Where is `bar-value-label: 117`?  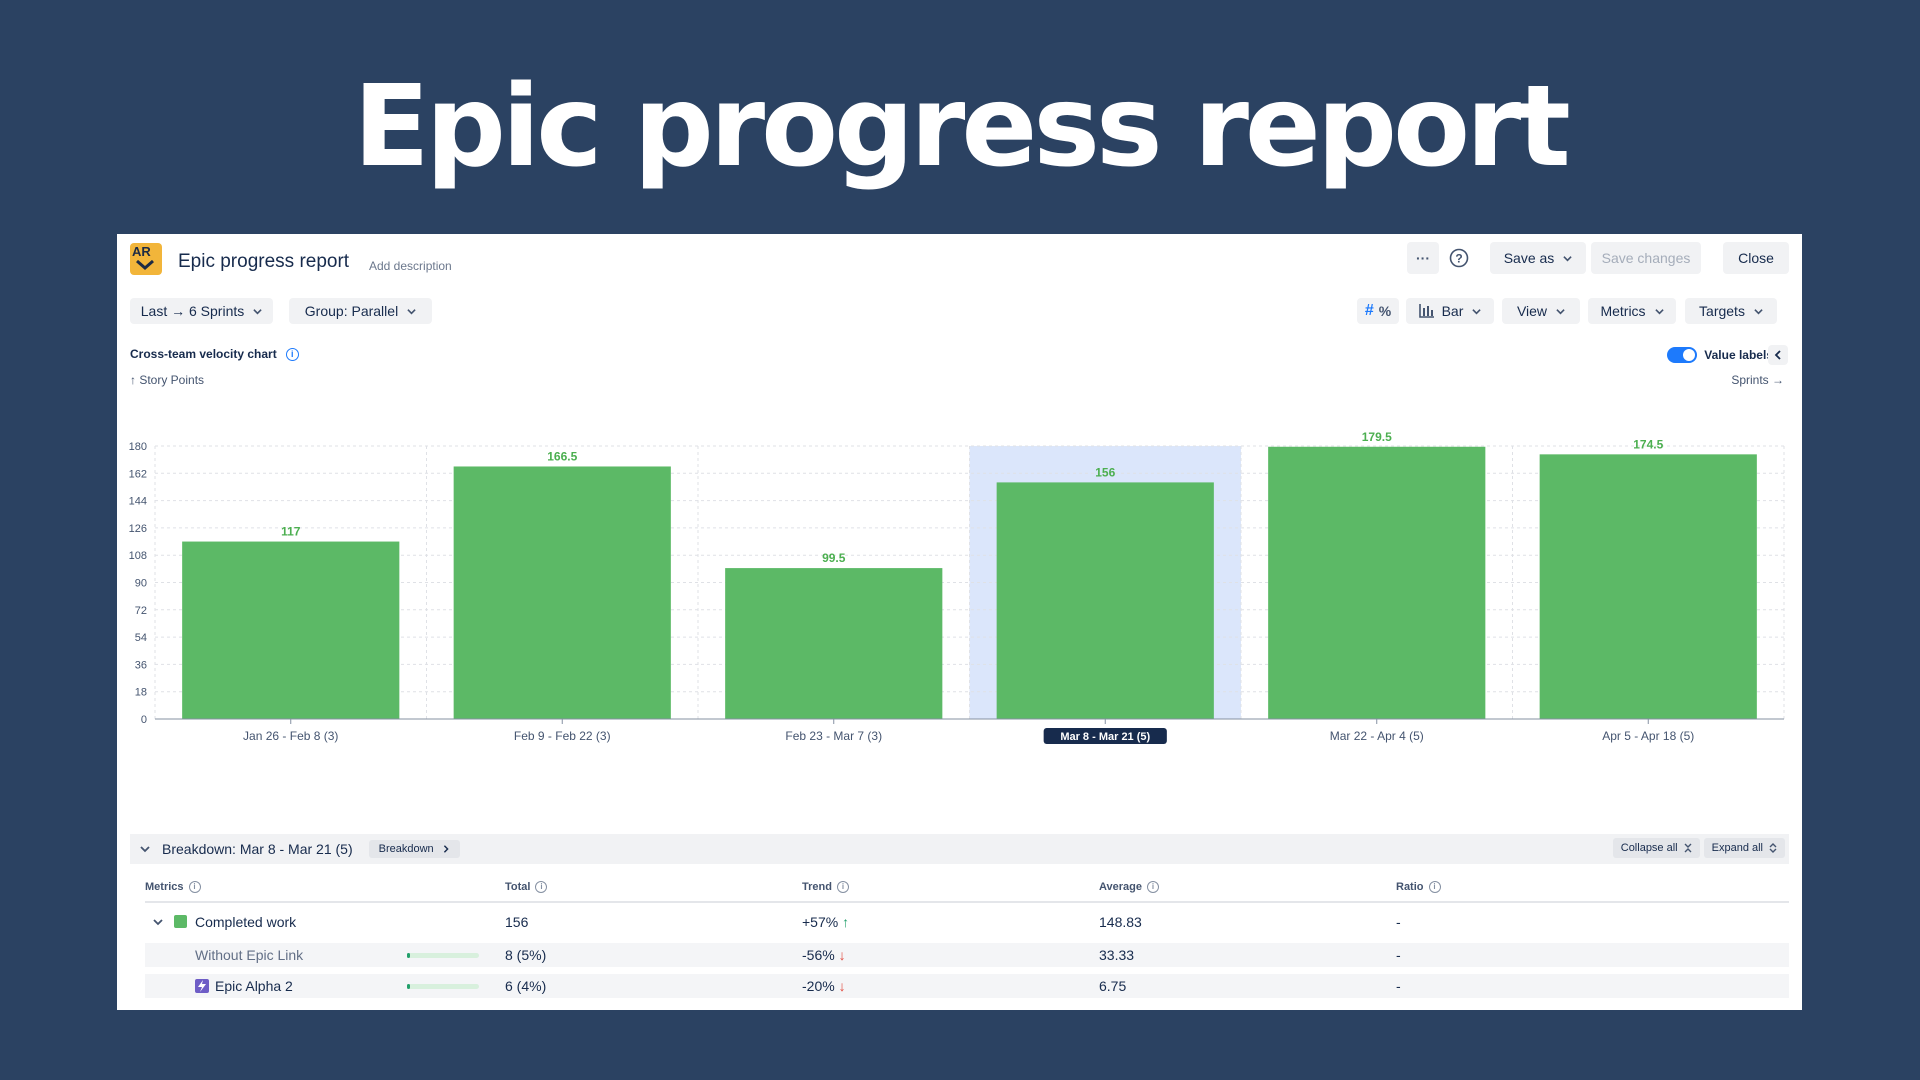
bar-value-label: 117 is located at coordinates (291, 532).